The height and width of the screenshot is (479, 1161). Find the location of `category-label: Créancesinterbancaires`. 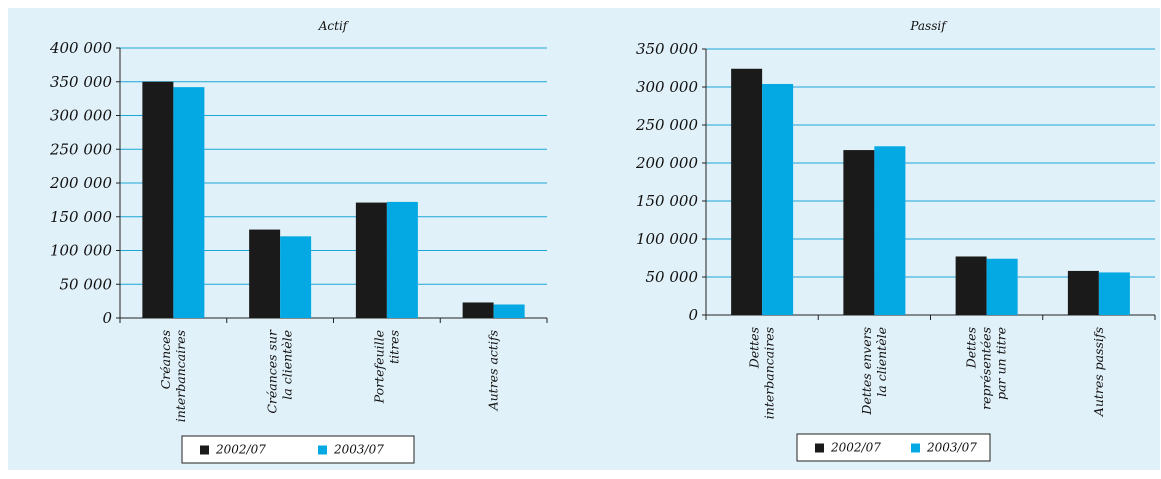

category-label: Créancesinterbancaires is located at coordinates (173, 376).